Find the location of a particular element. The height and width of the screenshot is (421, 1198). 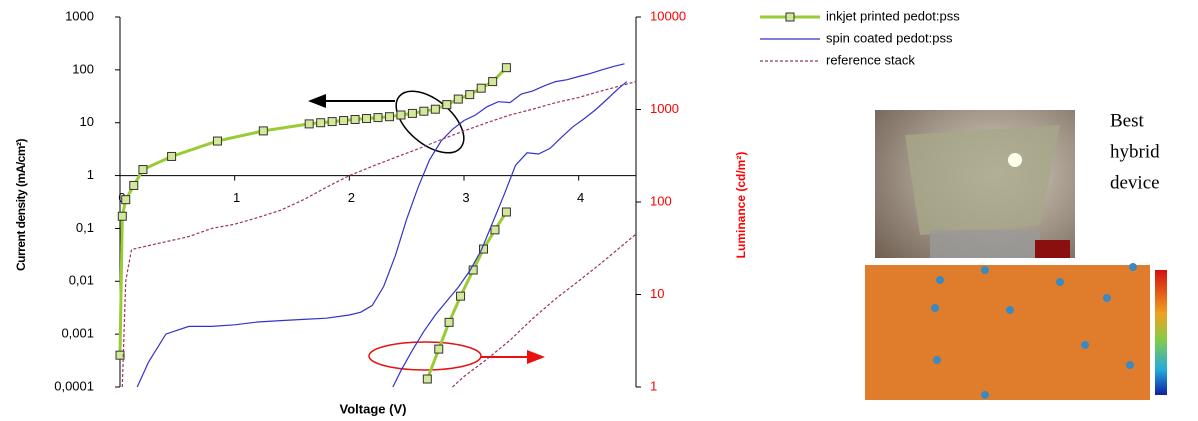

y-tick-label: 1 is located at coordinates (90, 174).